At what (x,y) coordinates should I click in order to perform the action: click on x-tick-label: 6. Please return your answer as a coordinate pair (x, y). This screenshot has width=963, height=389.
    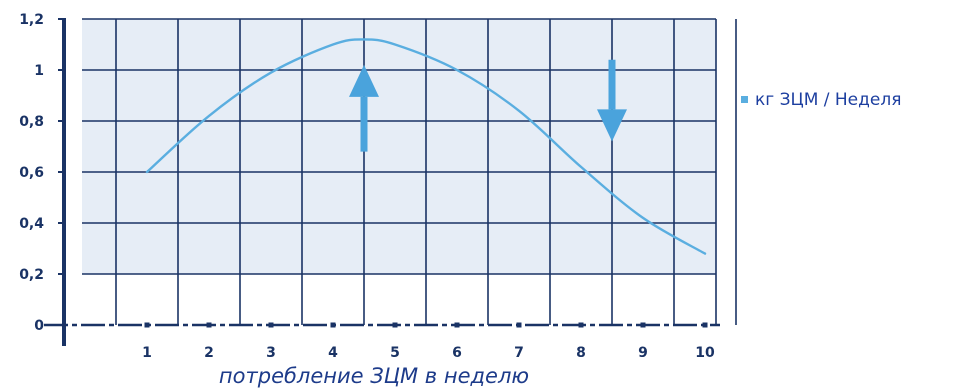
    Looking at the image, I should click on (457, 353).